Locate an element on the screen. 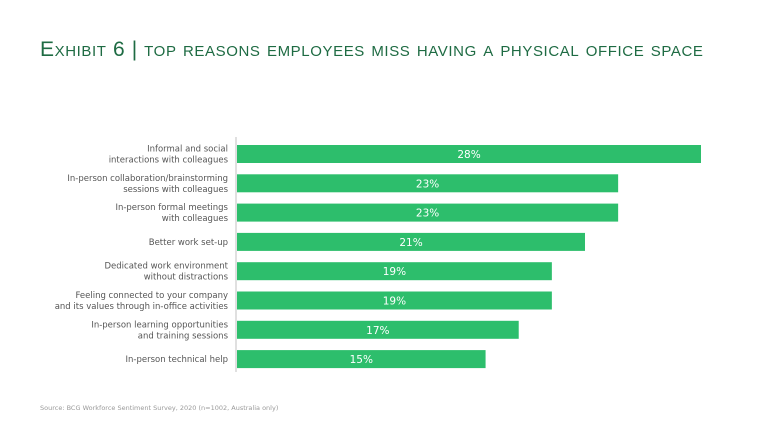 The width and height of the screenshot is (768, 432). category-label-line: Informal and social is located at coordinates (187, 150).